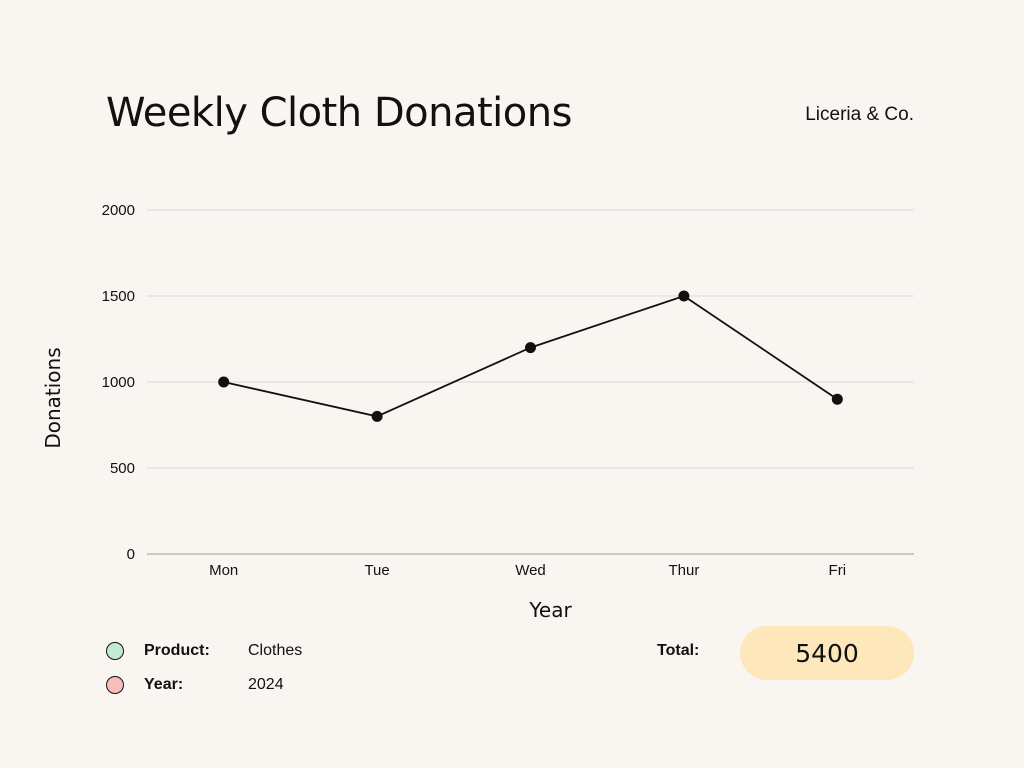  Describe the element at coordinates (164, 684) in the screenshot. I see `legend-label-year: Year:` at that location.